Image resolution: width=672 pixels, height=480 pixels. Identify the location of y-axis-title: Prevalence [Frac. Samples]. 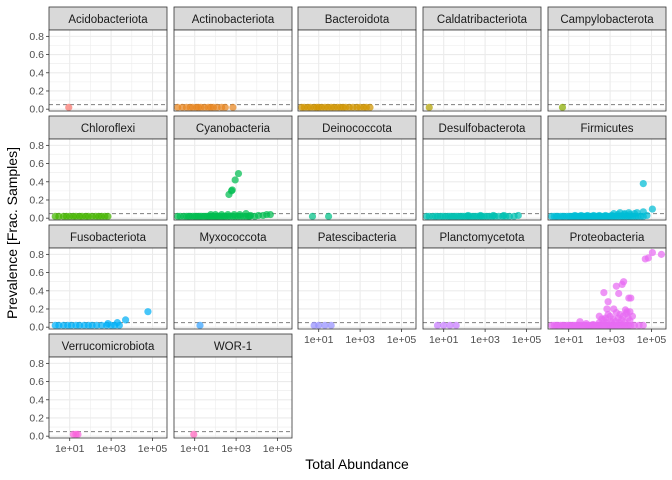
(12, 233).